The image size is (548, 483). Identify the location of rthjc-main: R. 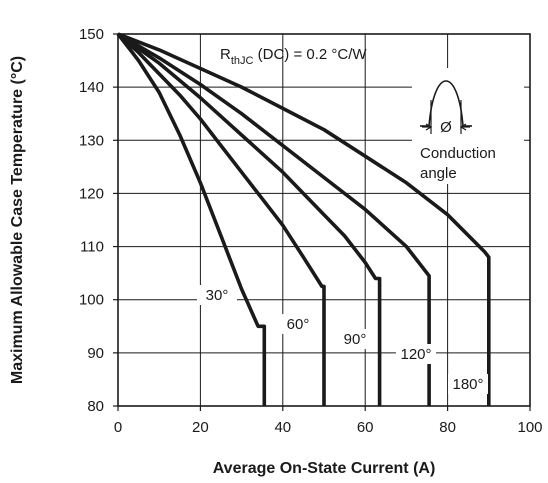
(225, 54).